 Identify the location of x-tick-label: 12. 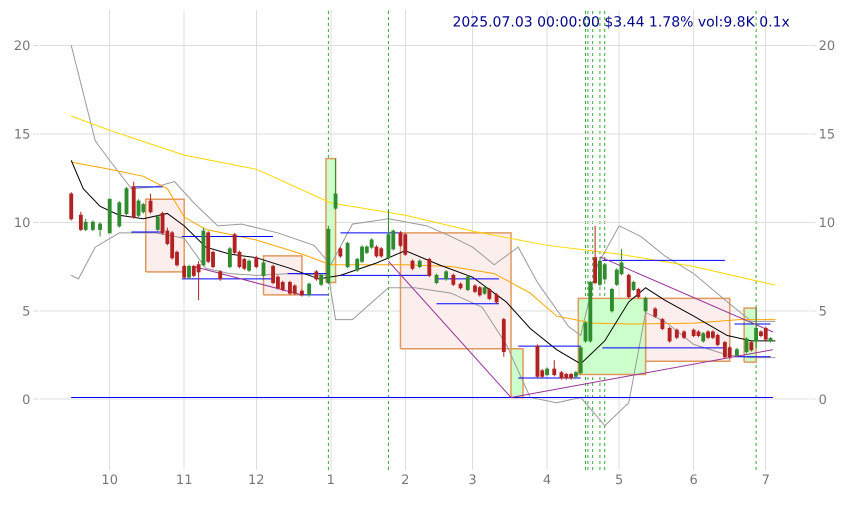
(256, 480).